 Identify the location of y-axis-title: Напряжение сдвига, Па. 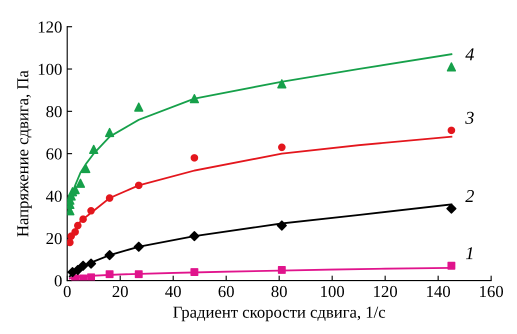
(24, 153).